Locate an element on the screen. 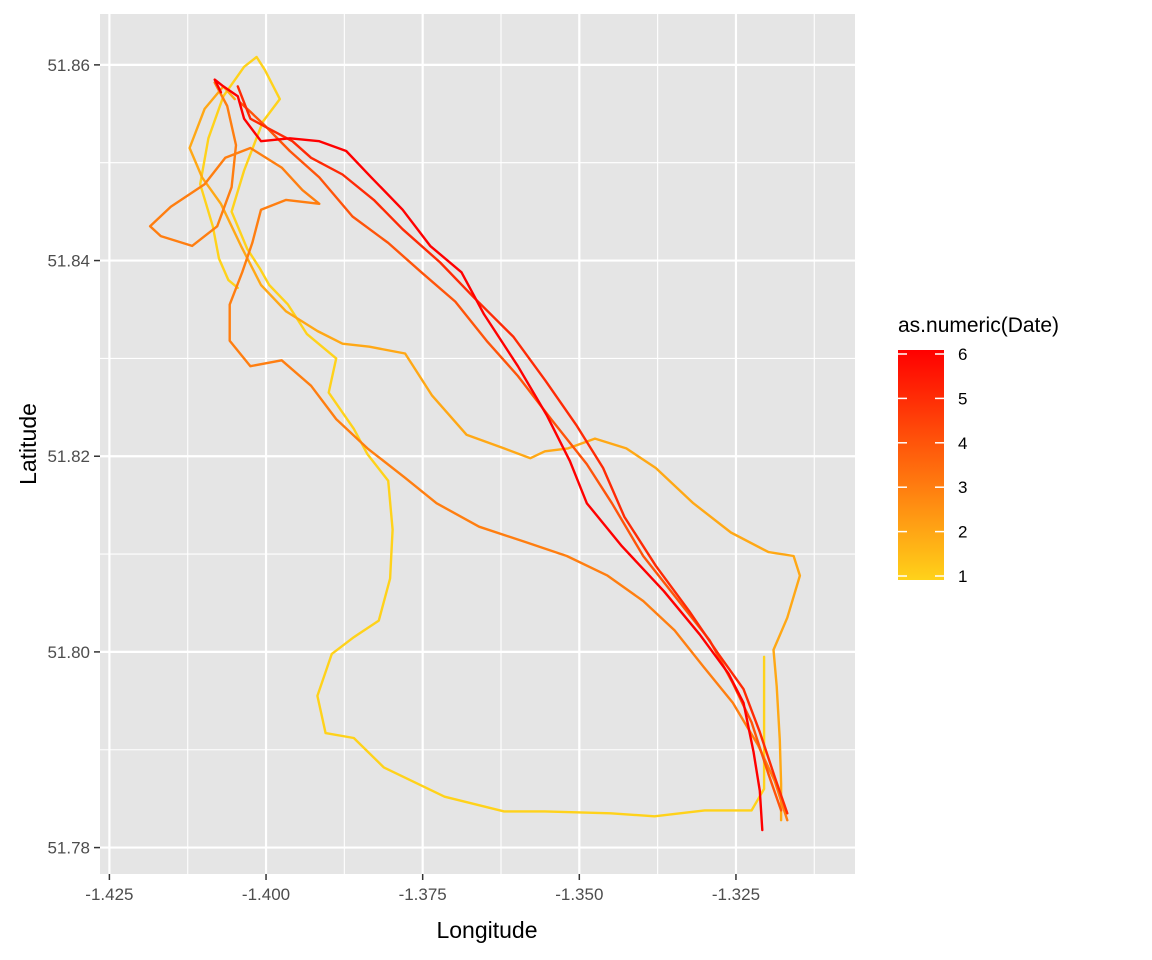 This screenshot has height=960, width=1152. legend-label: 6 is located at coordinates (962, 354).